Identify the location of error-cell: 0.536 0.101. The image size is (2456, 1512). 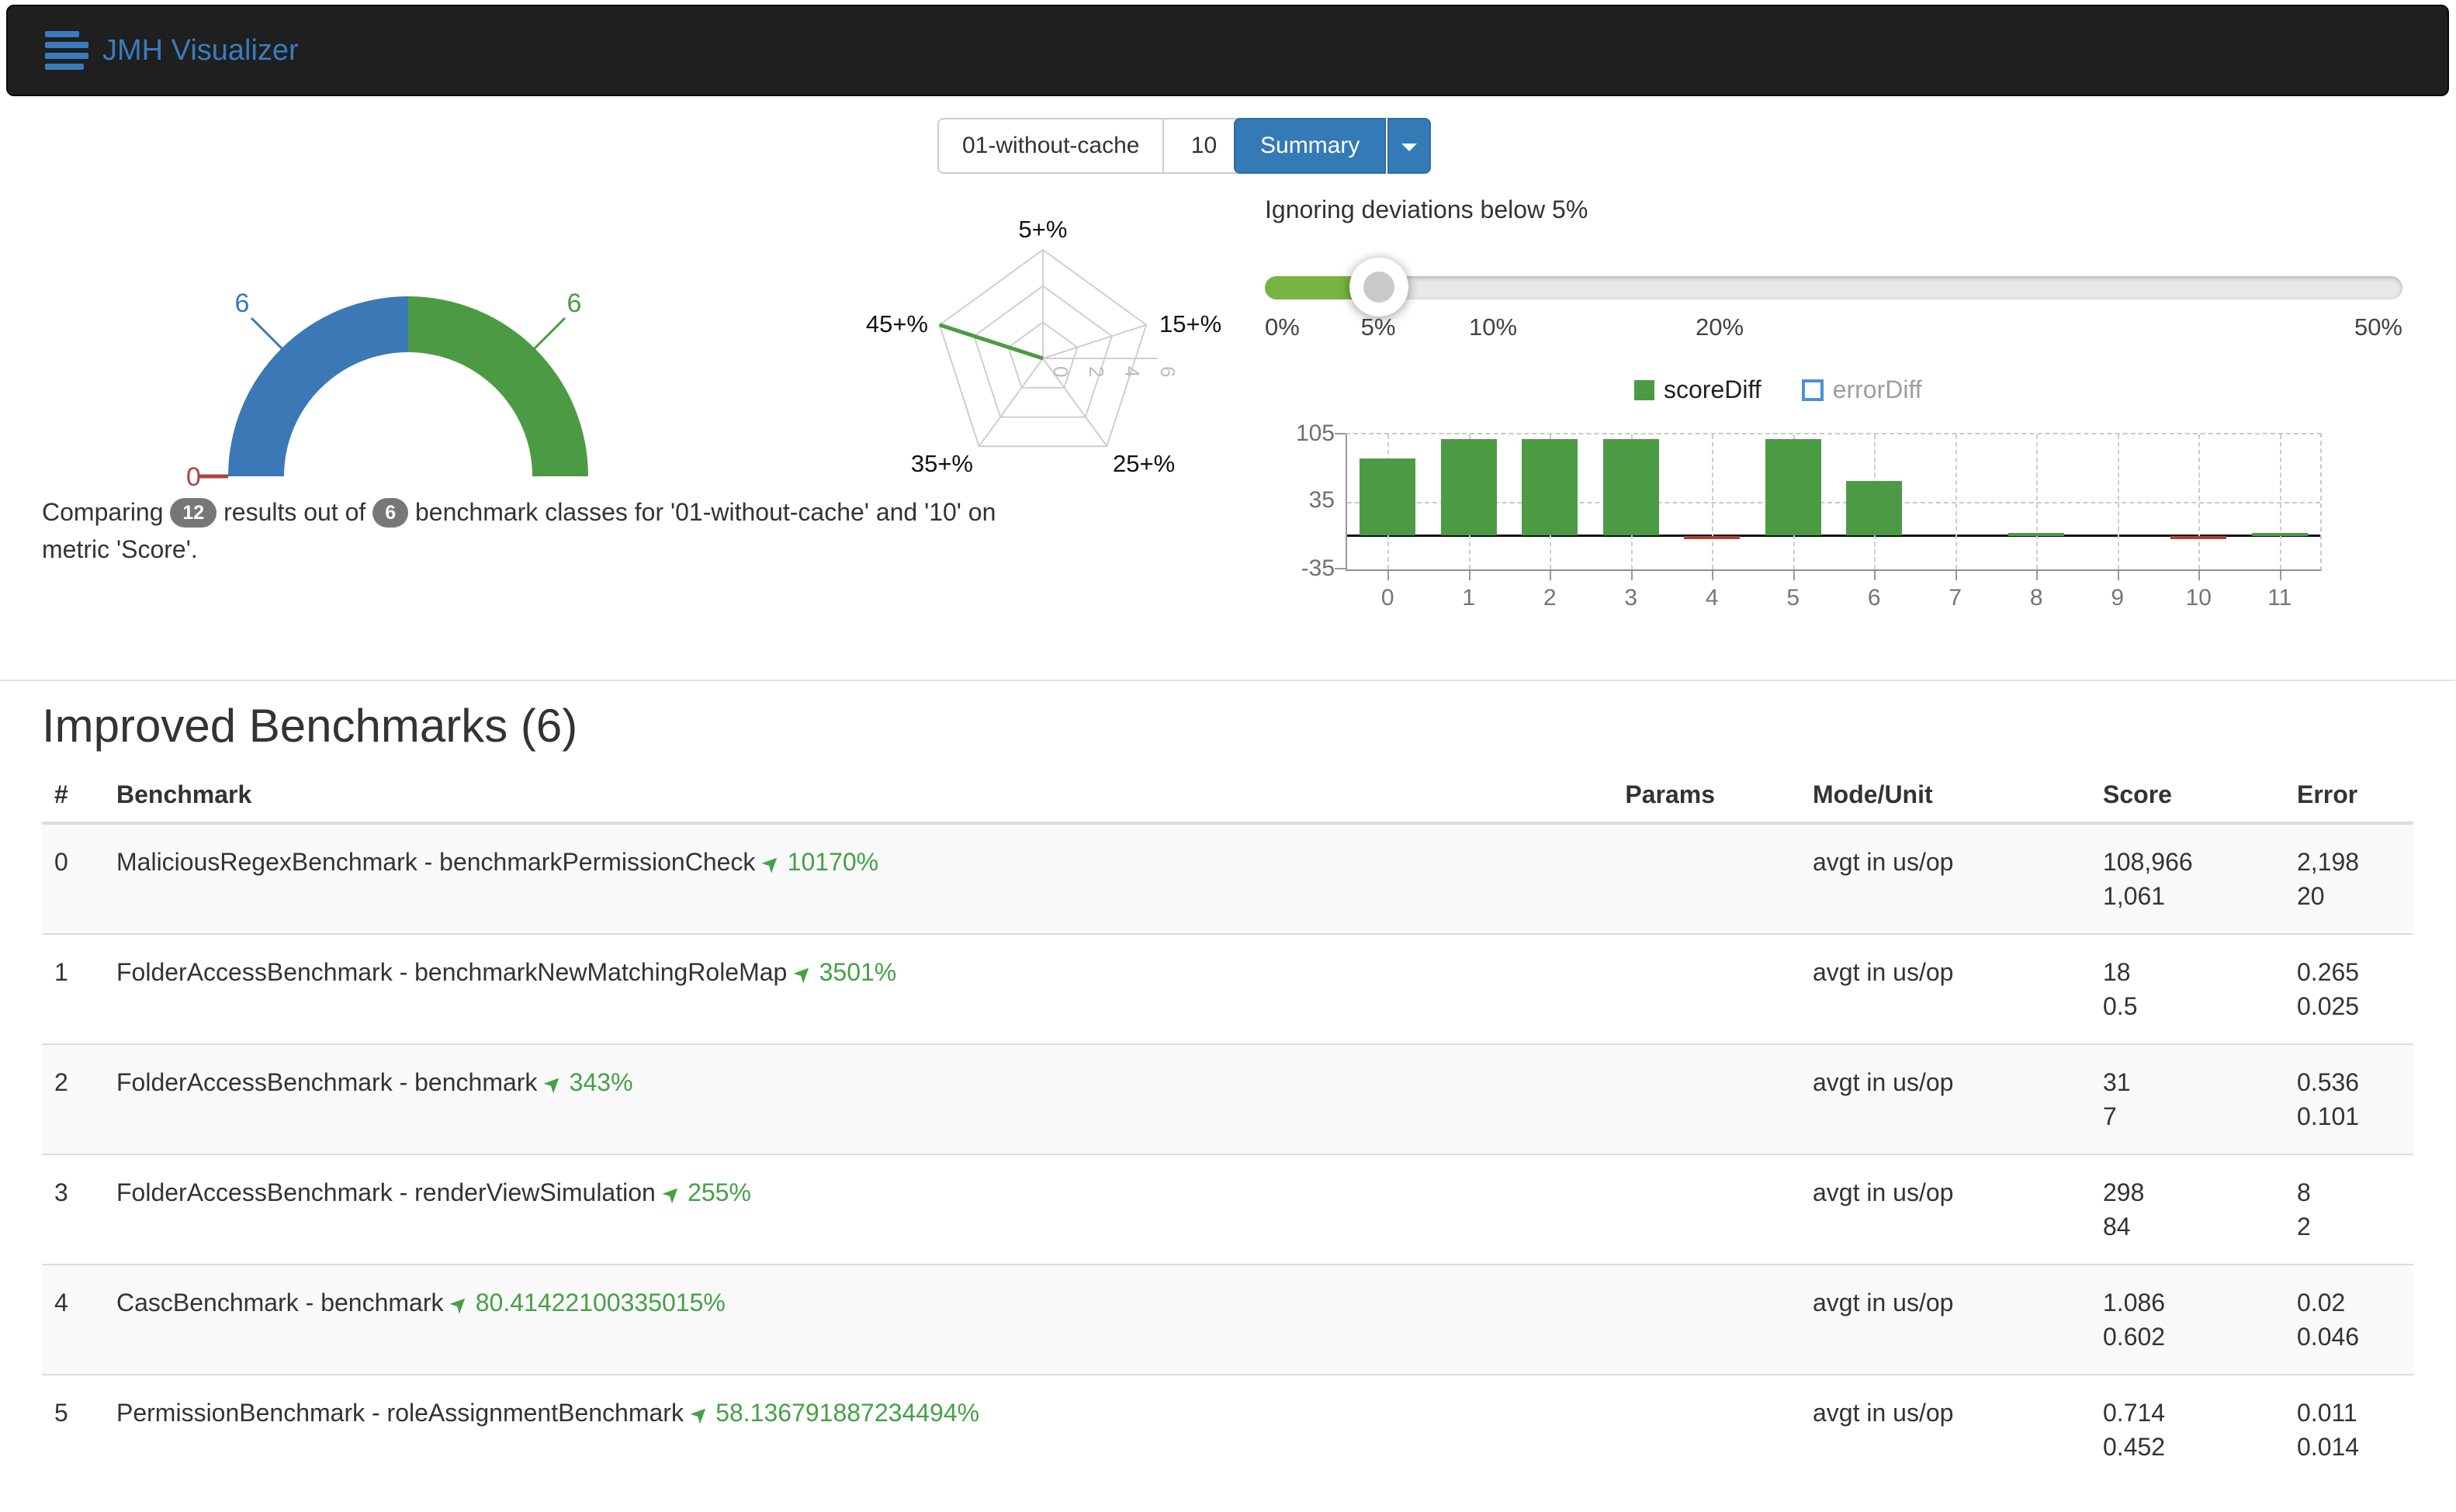
(2349, 1098).